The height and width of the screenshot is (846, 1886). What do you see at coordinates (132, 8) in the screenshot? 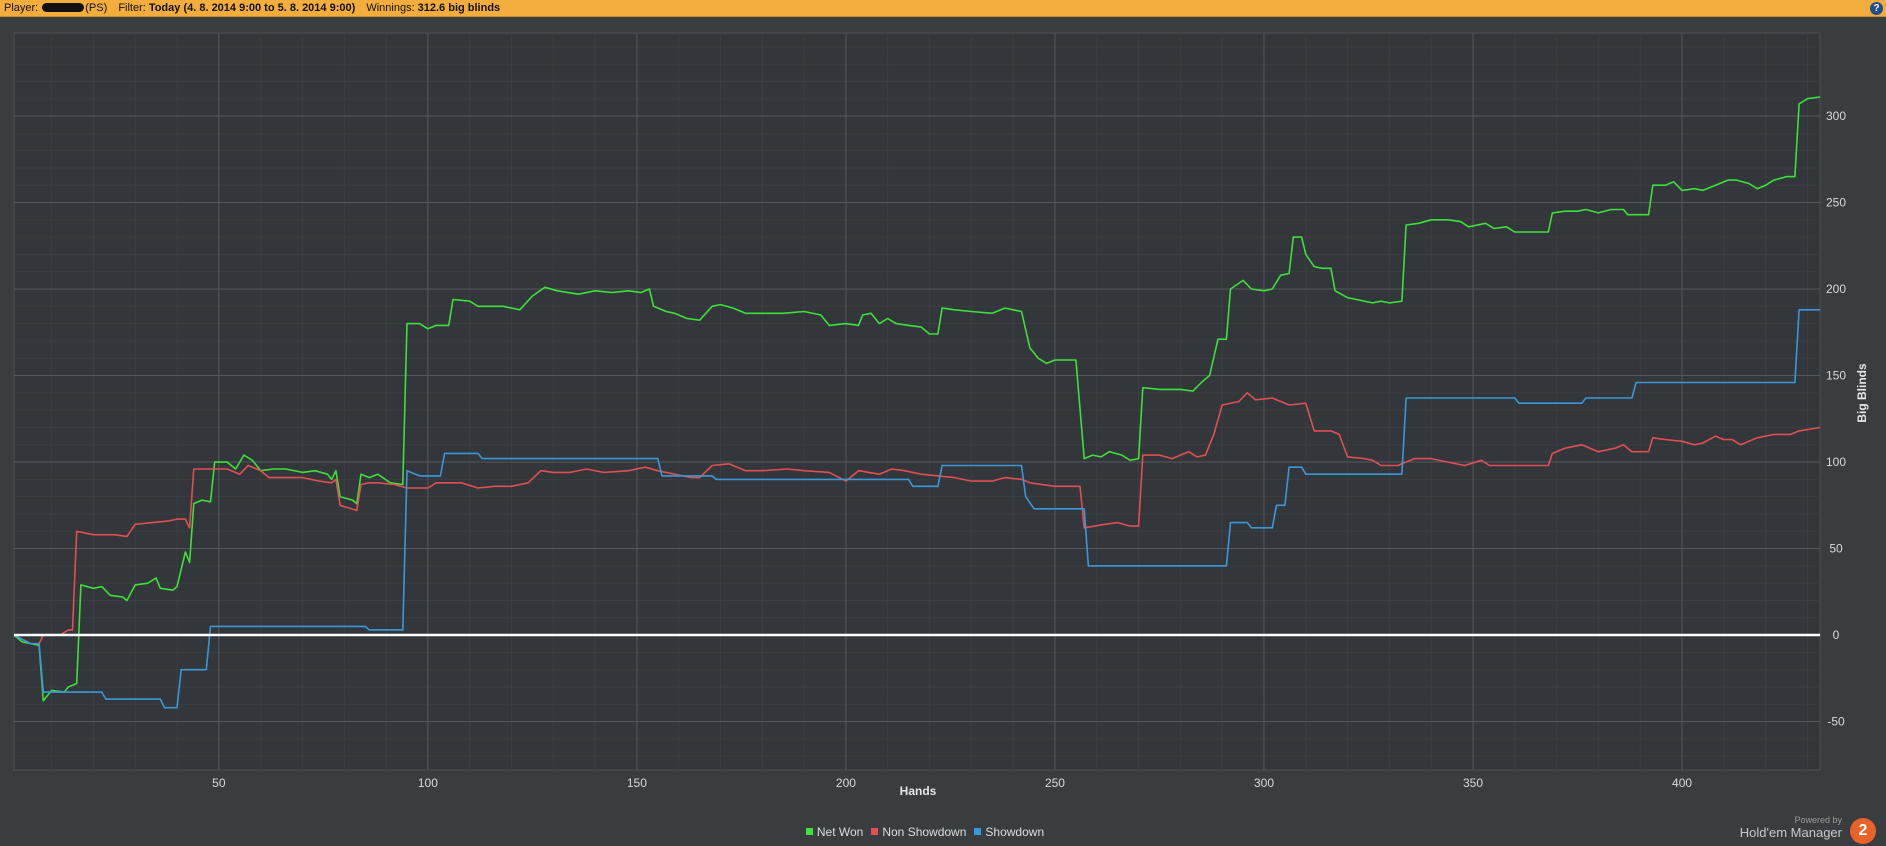
I see `filter-label: Filter:` at bounding box center [132, 8].